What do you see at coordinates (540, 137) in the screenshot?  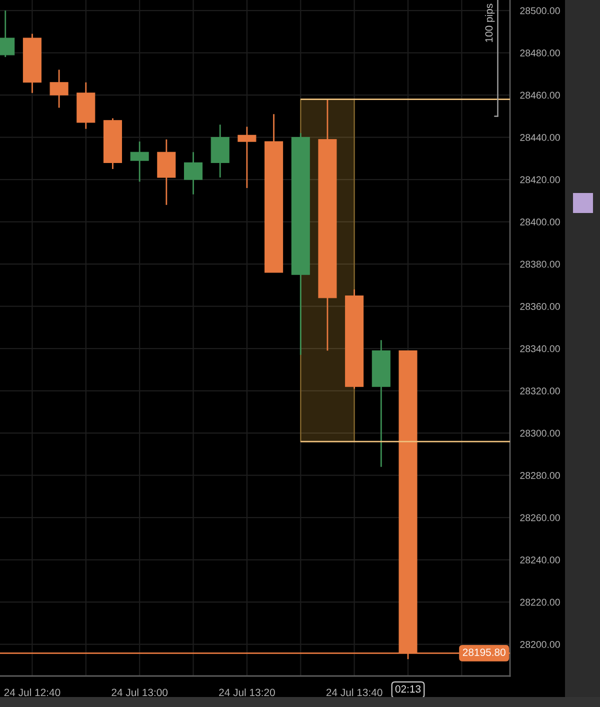 I see `y-tick-label: 28440.00` at bounding box center [540, 137].